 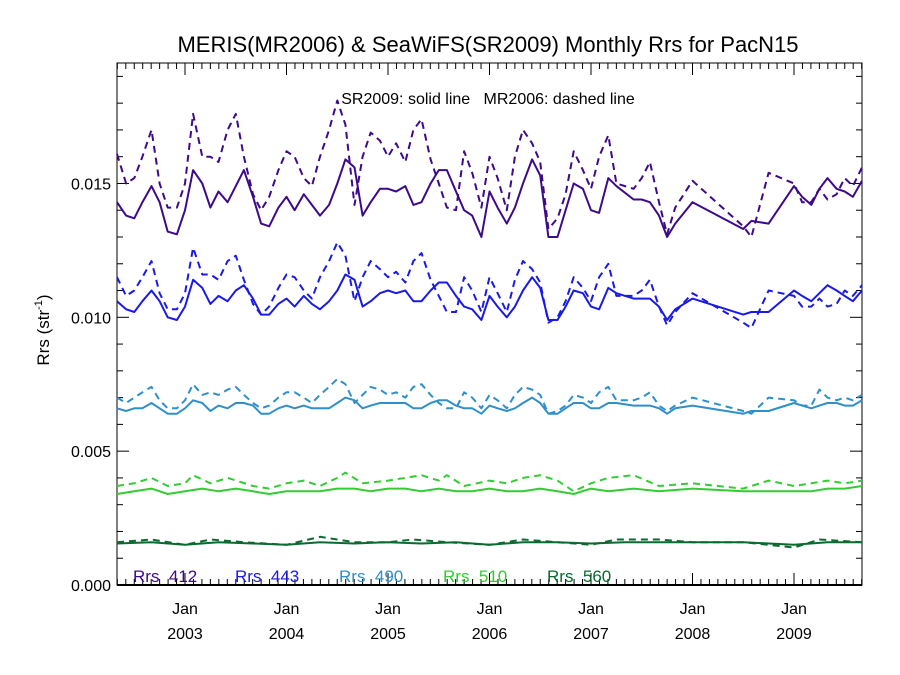 I want to click on y-tick-label: 0.015, so click(x=91, y=184).